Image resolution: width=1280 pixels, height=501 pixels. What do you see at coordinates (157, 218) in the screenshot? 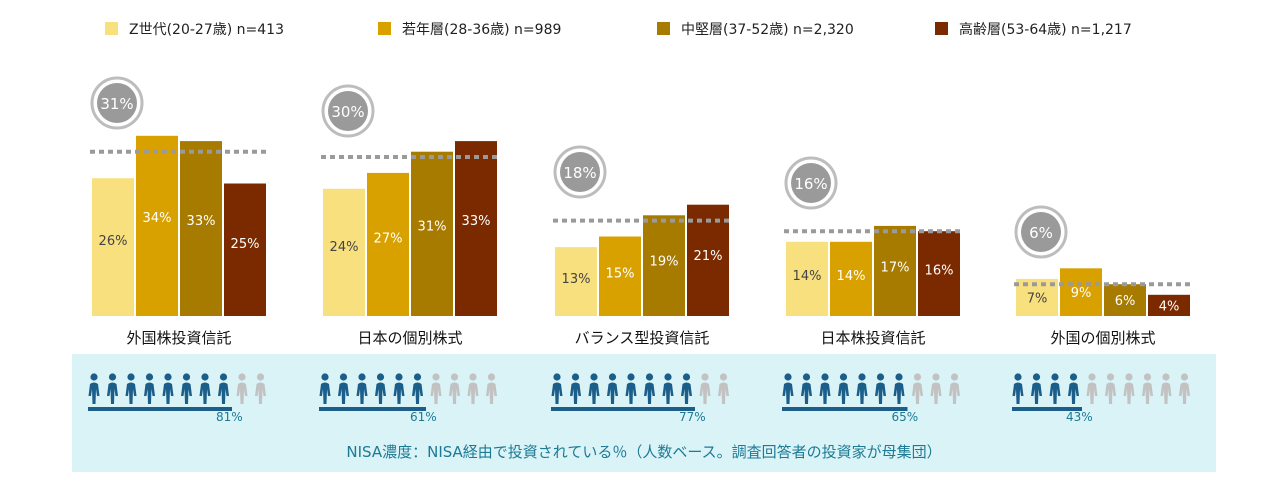
I see `bar-label-g0-s1: 34%` at bounding box center [157, 218].